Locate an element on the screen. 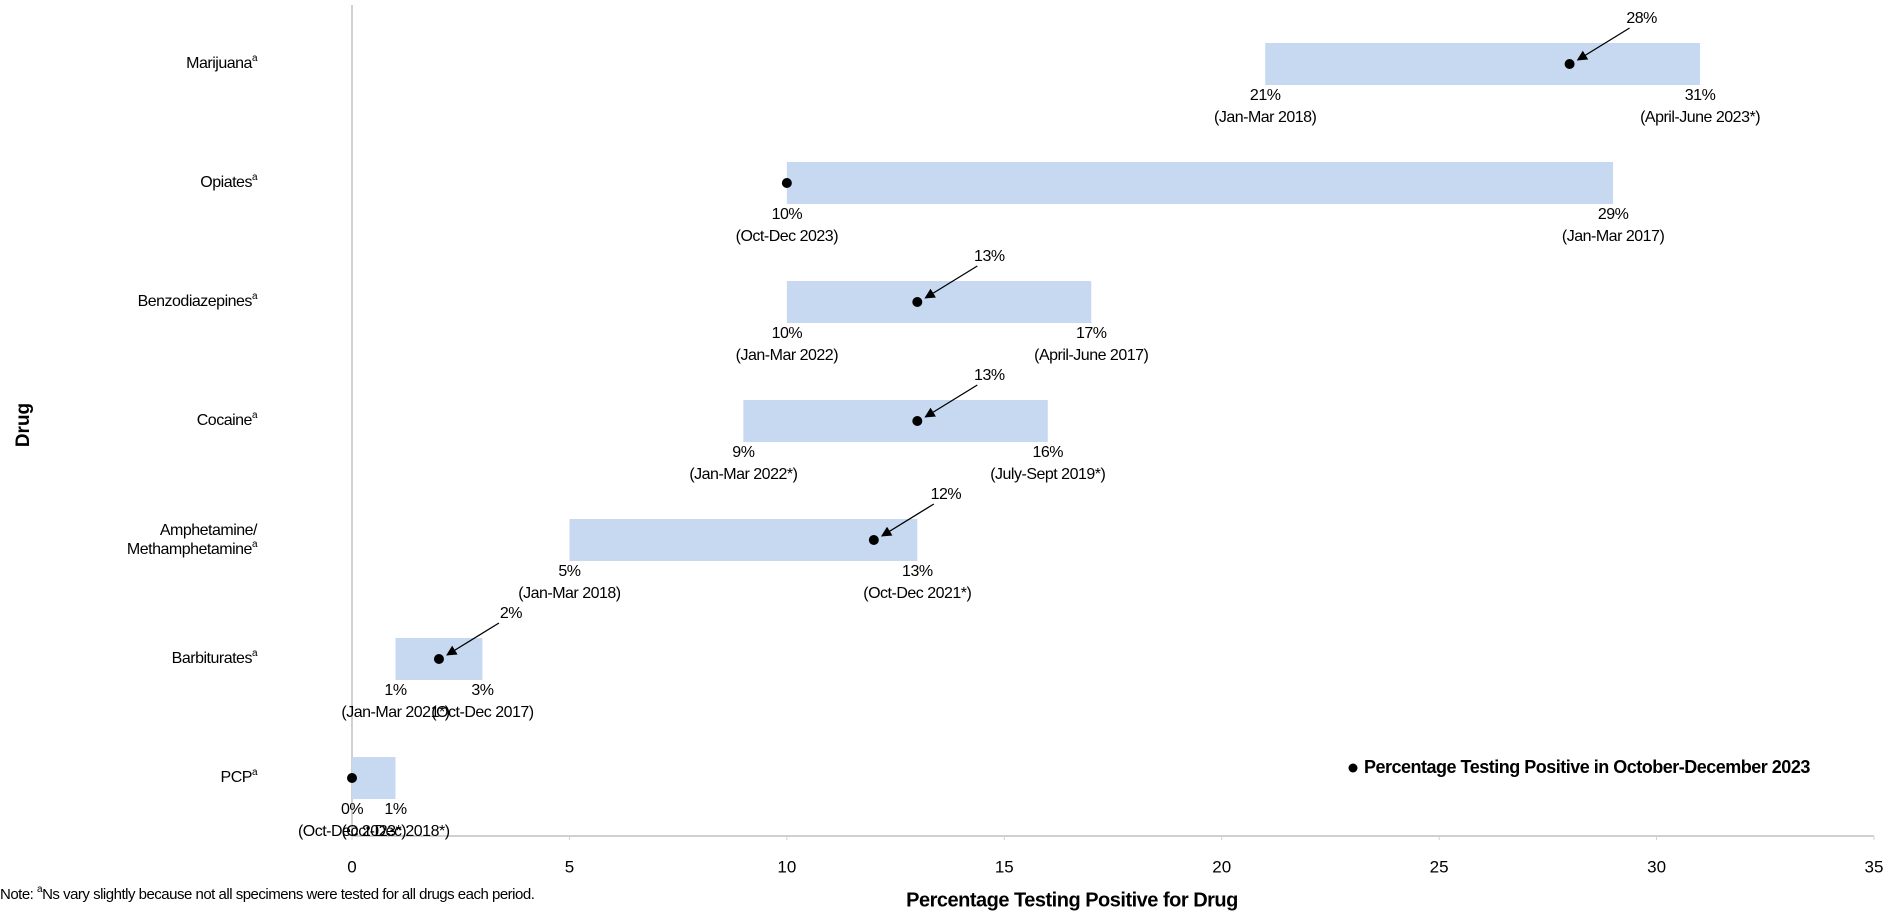 The height and width of the screenshot is (914, 1904). min-label: 5% is located at coordinates (569, 571).